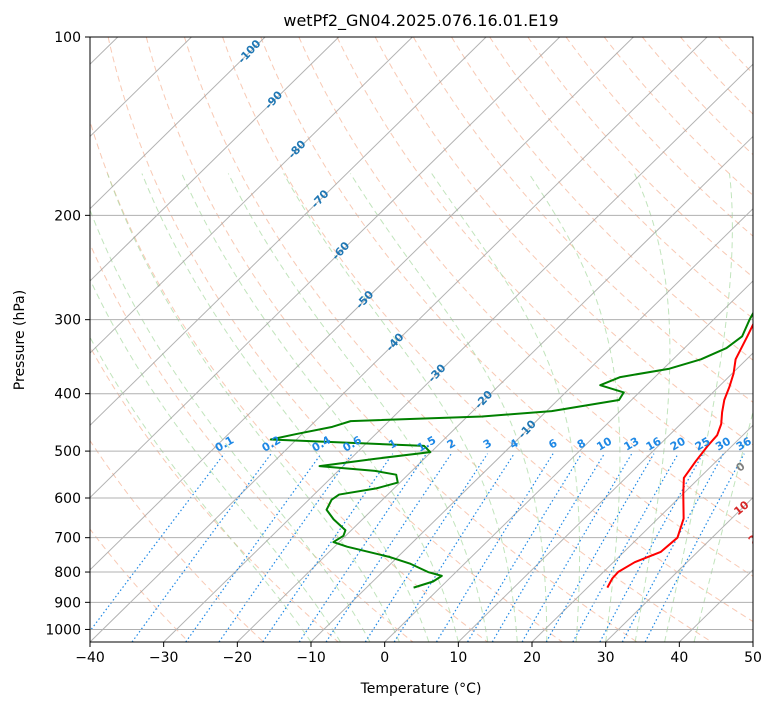 The height and width of the screenshot is (708, 775). I want to click on chart-title: wetPf2_GN04.2025.076.16.01.E19, so click(420, 21).